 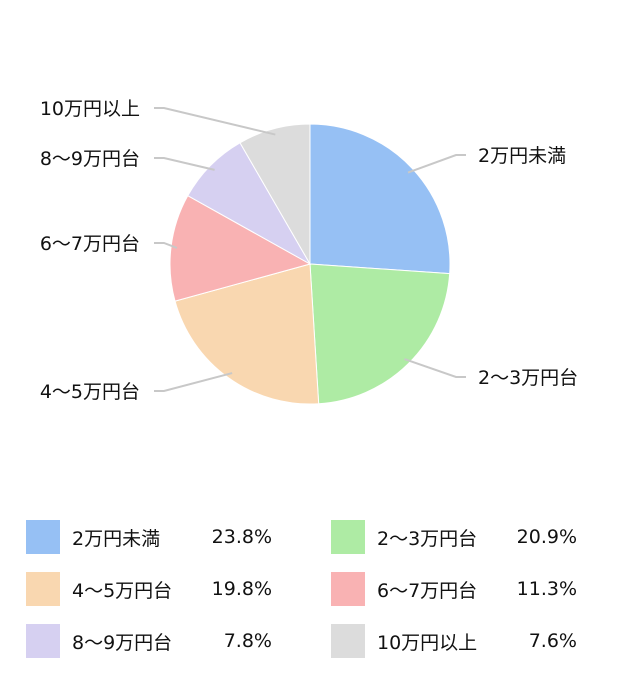 I want to click on legend-item: 10万円以上 7.6%, so click(x=463, y=641).